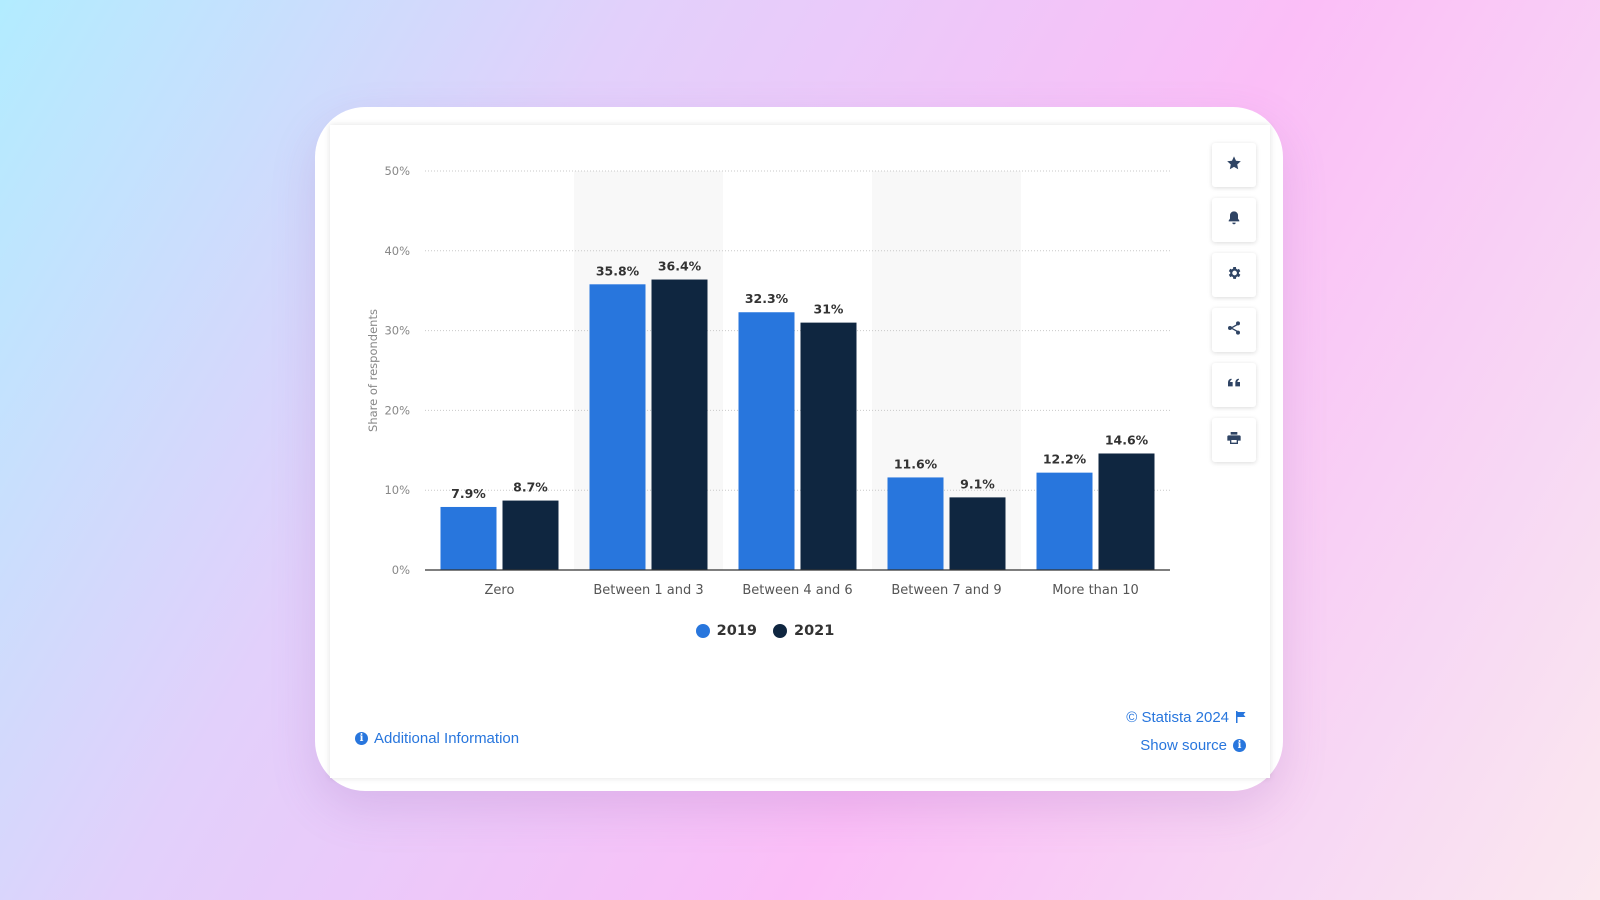 The width and height of the screenshot is (1600, 900). Describe the element at coordinates (946, 590) in the screenshot. I see `x-tick-label: Between 7 and 9` at that location.